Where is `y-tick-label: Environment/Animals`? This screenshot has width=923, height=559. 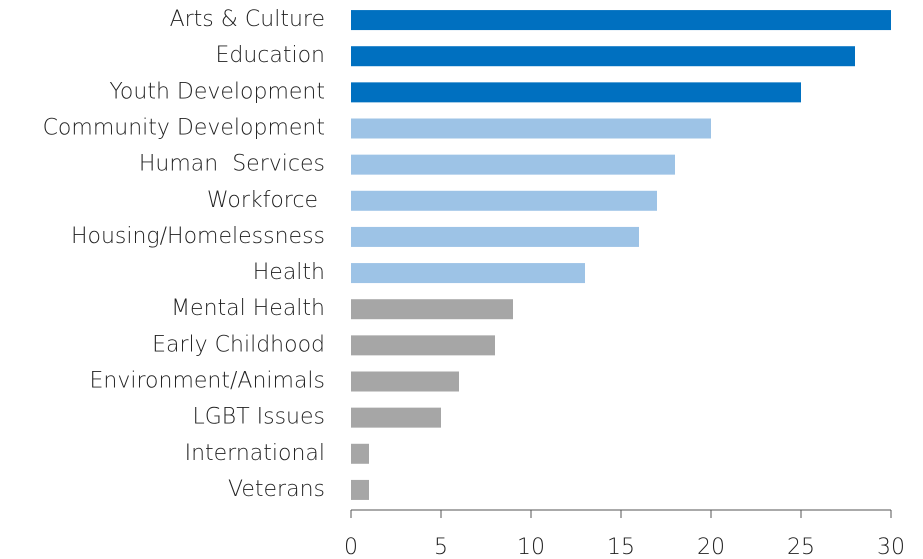
y-tick-label: Environment/Animals is located at coordinates (207, 381).